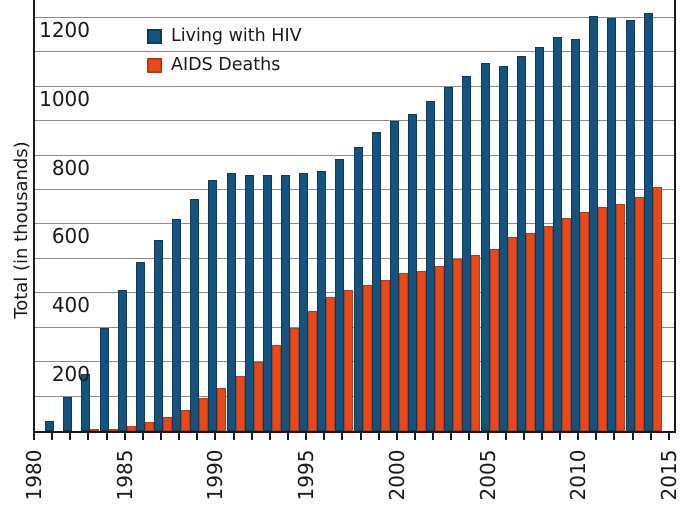  What do you see at coordinates (487, 436) in the screenshot?
I see `x-tick-2005` at bounding box center [487, 436].